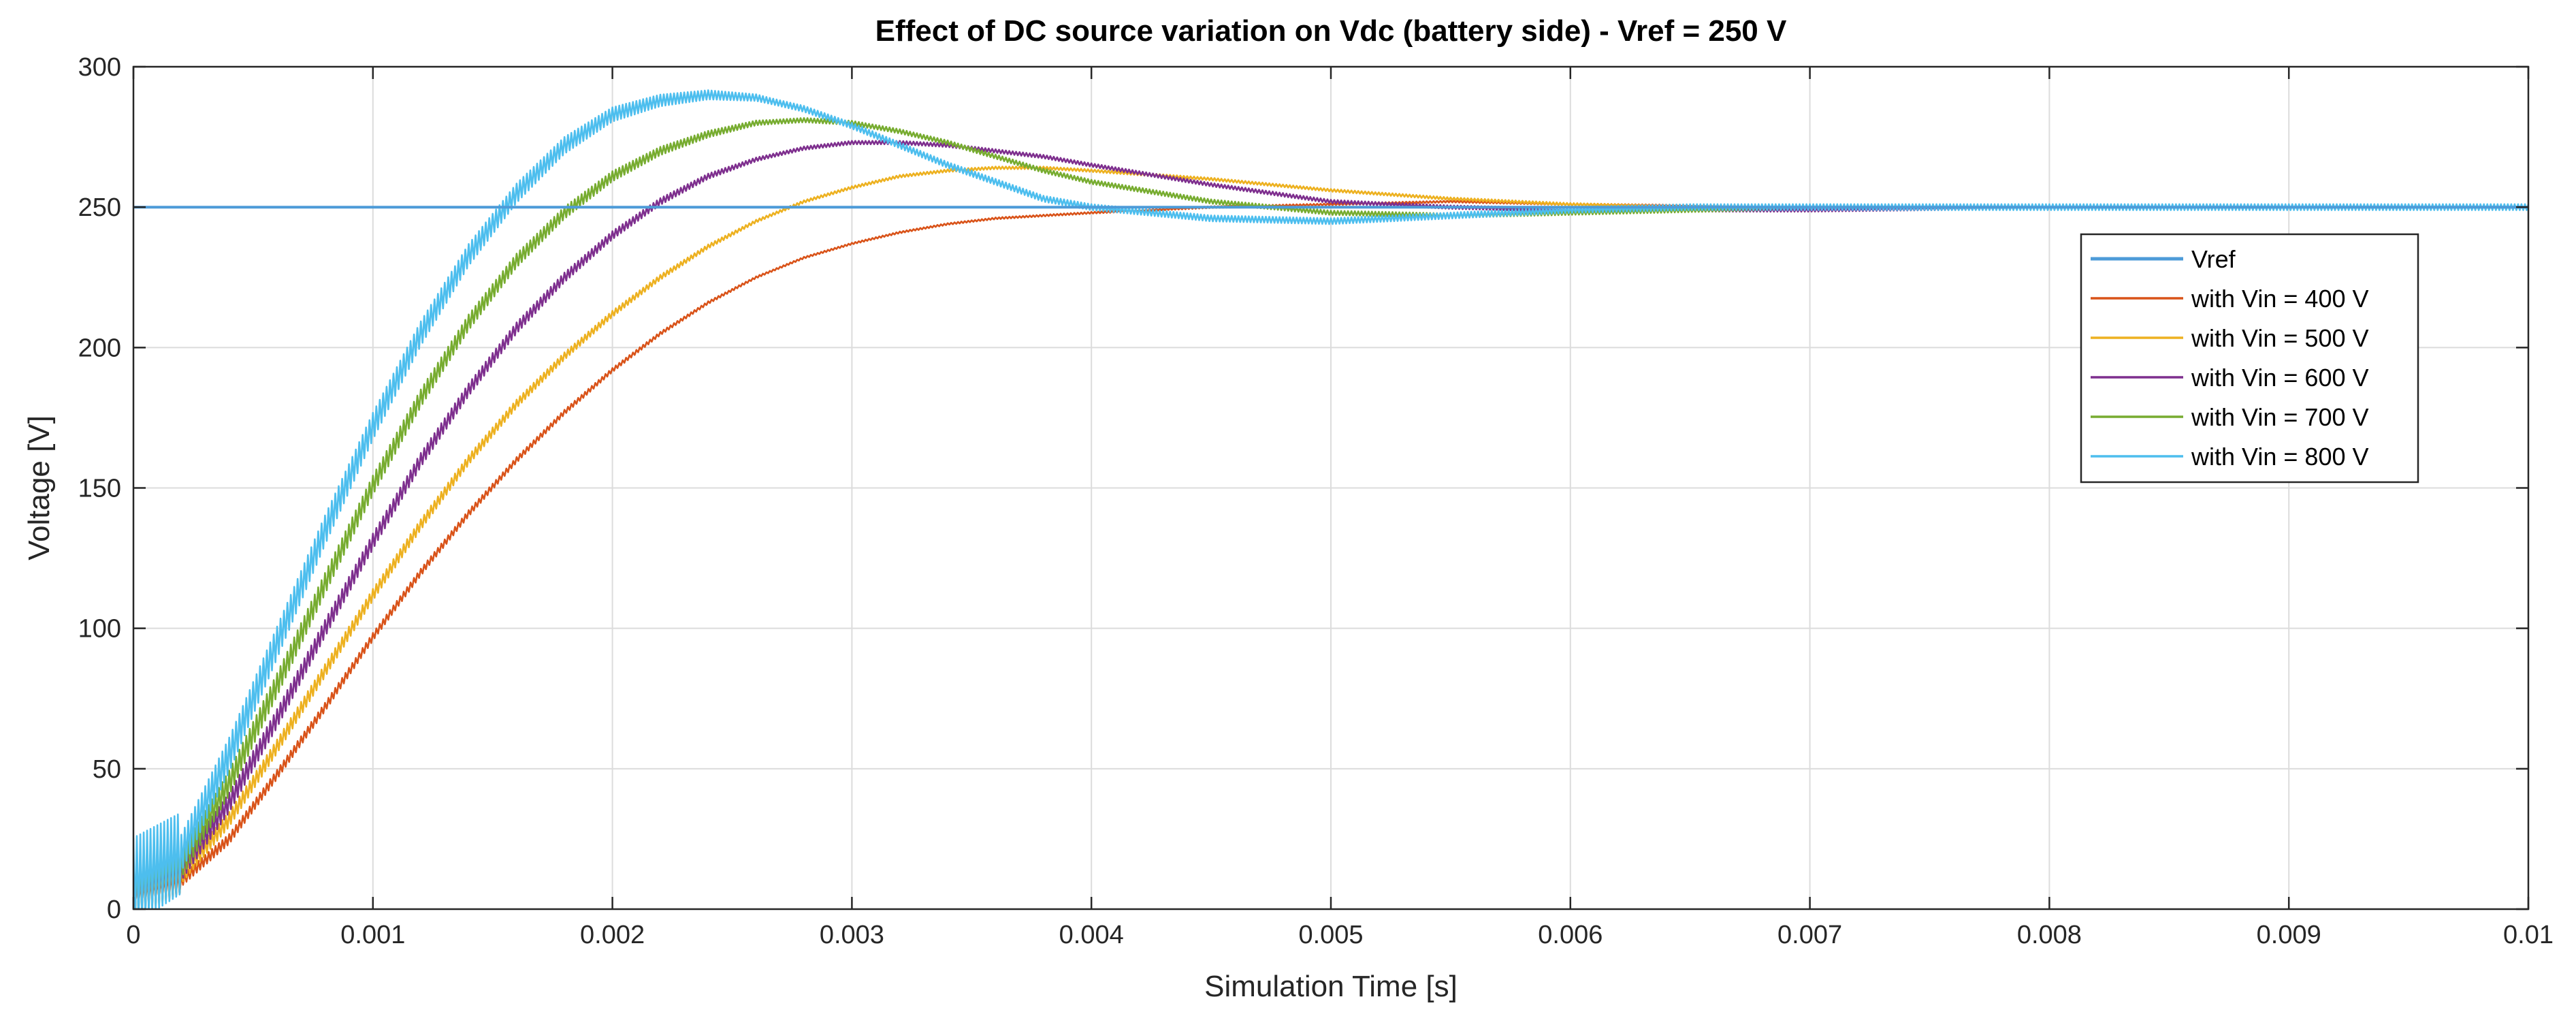  What do you see at coordinates (372, 935) in the screenshot?
I see `x-tick-label: 0.001` at bounding box center [372, 935].